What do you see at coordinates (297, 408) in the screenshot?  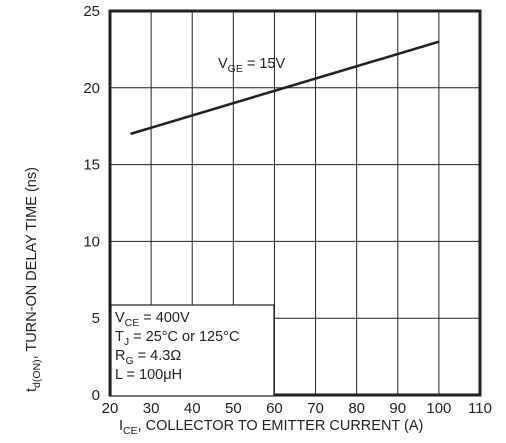 I see `x-tick-labels: 20 30 40 50 60 70 80 90 100 110` at bounding box center [297, 408].